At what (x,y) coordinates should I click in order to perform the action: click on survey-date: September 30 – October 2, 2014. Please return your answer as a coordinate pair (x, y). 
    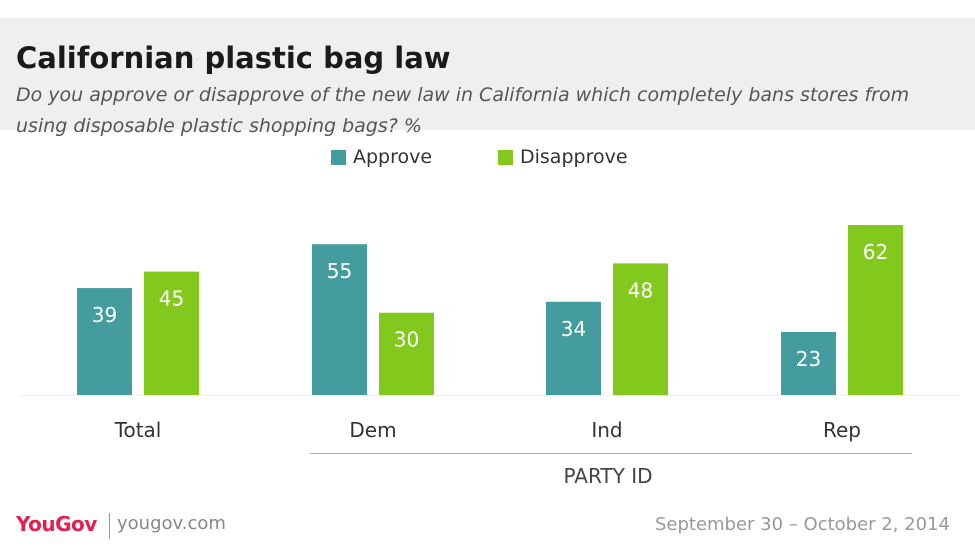
    Looking at the image, I should click on (802, 524).